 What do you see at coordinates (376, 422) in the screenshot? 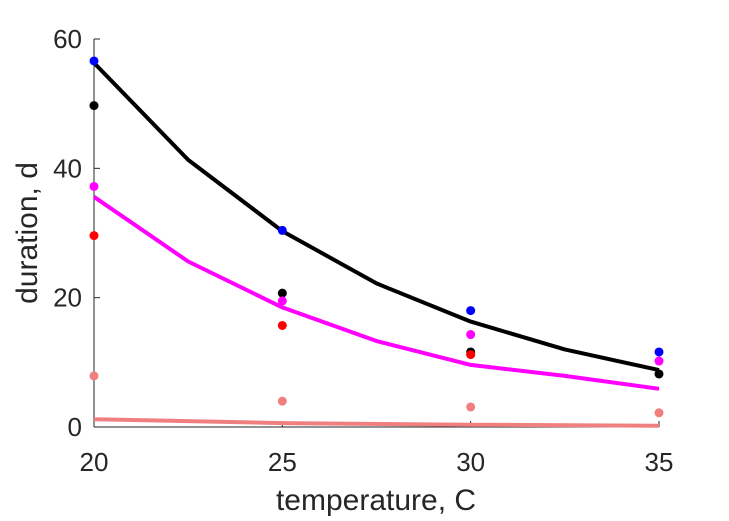
I see `fit-curve` at bounding box center [376, 422].